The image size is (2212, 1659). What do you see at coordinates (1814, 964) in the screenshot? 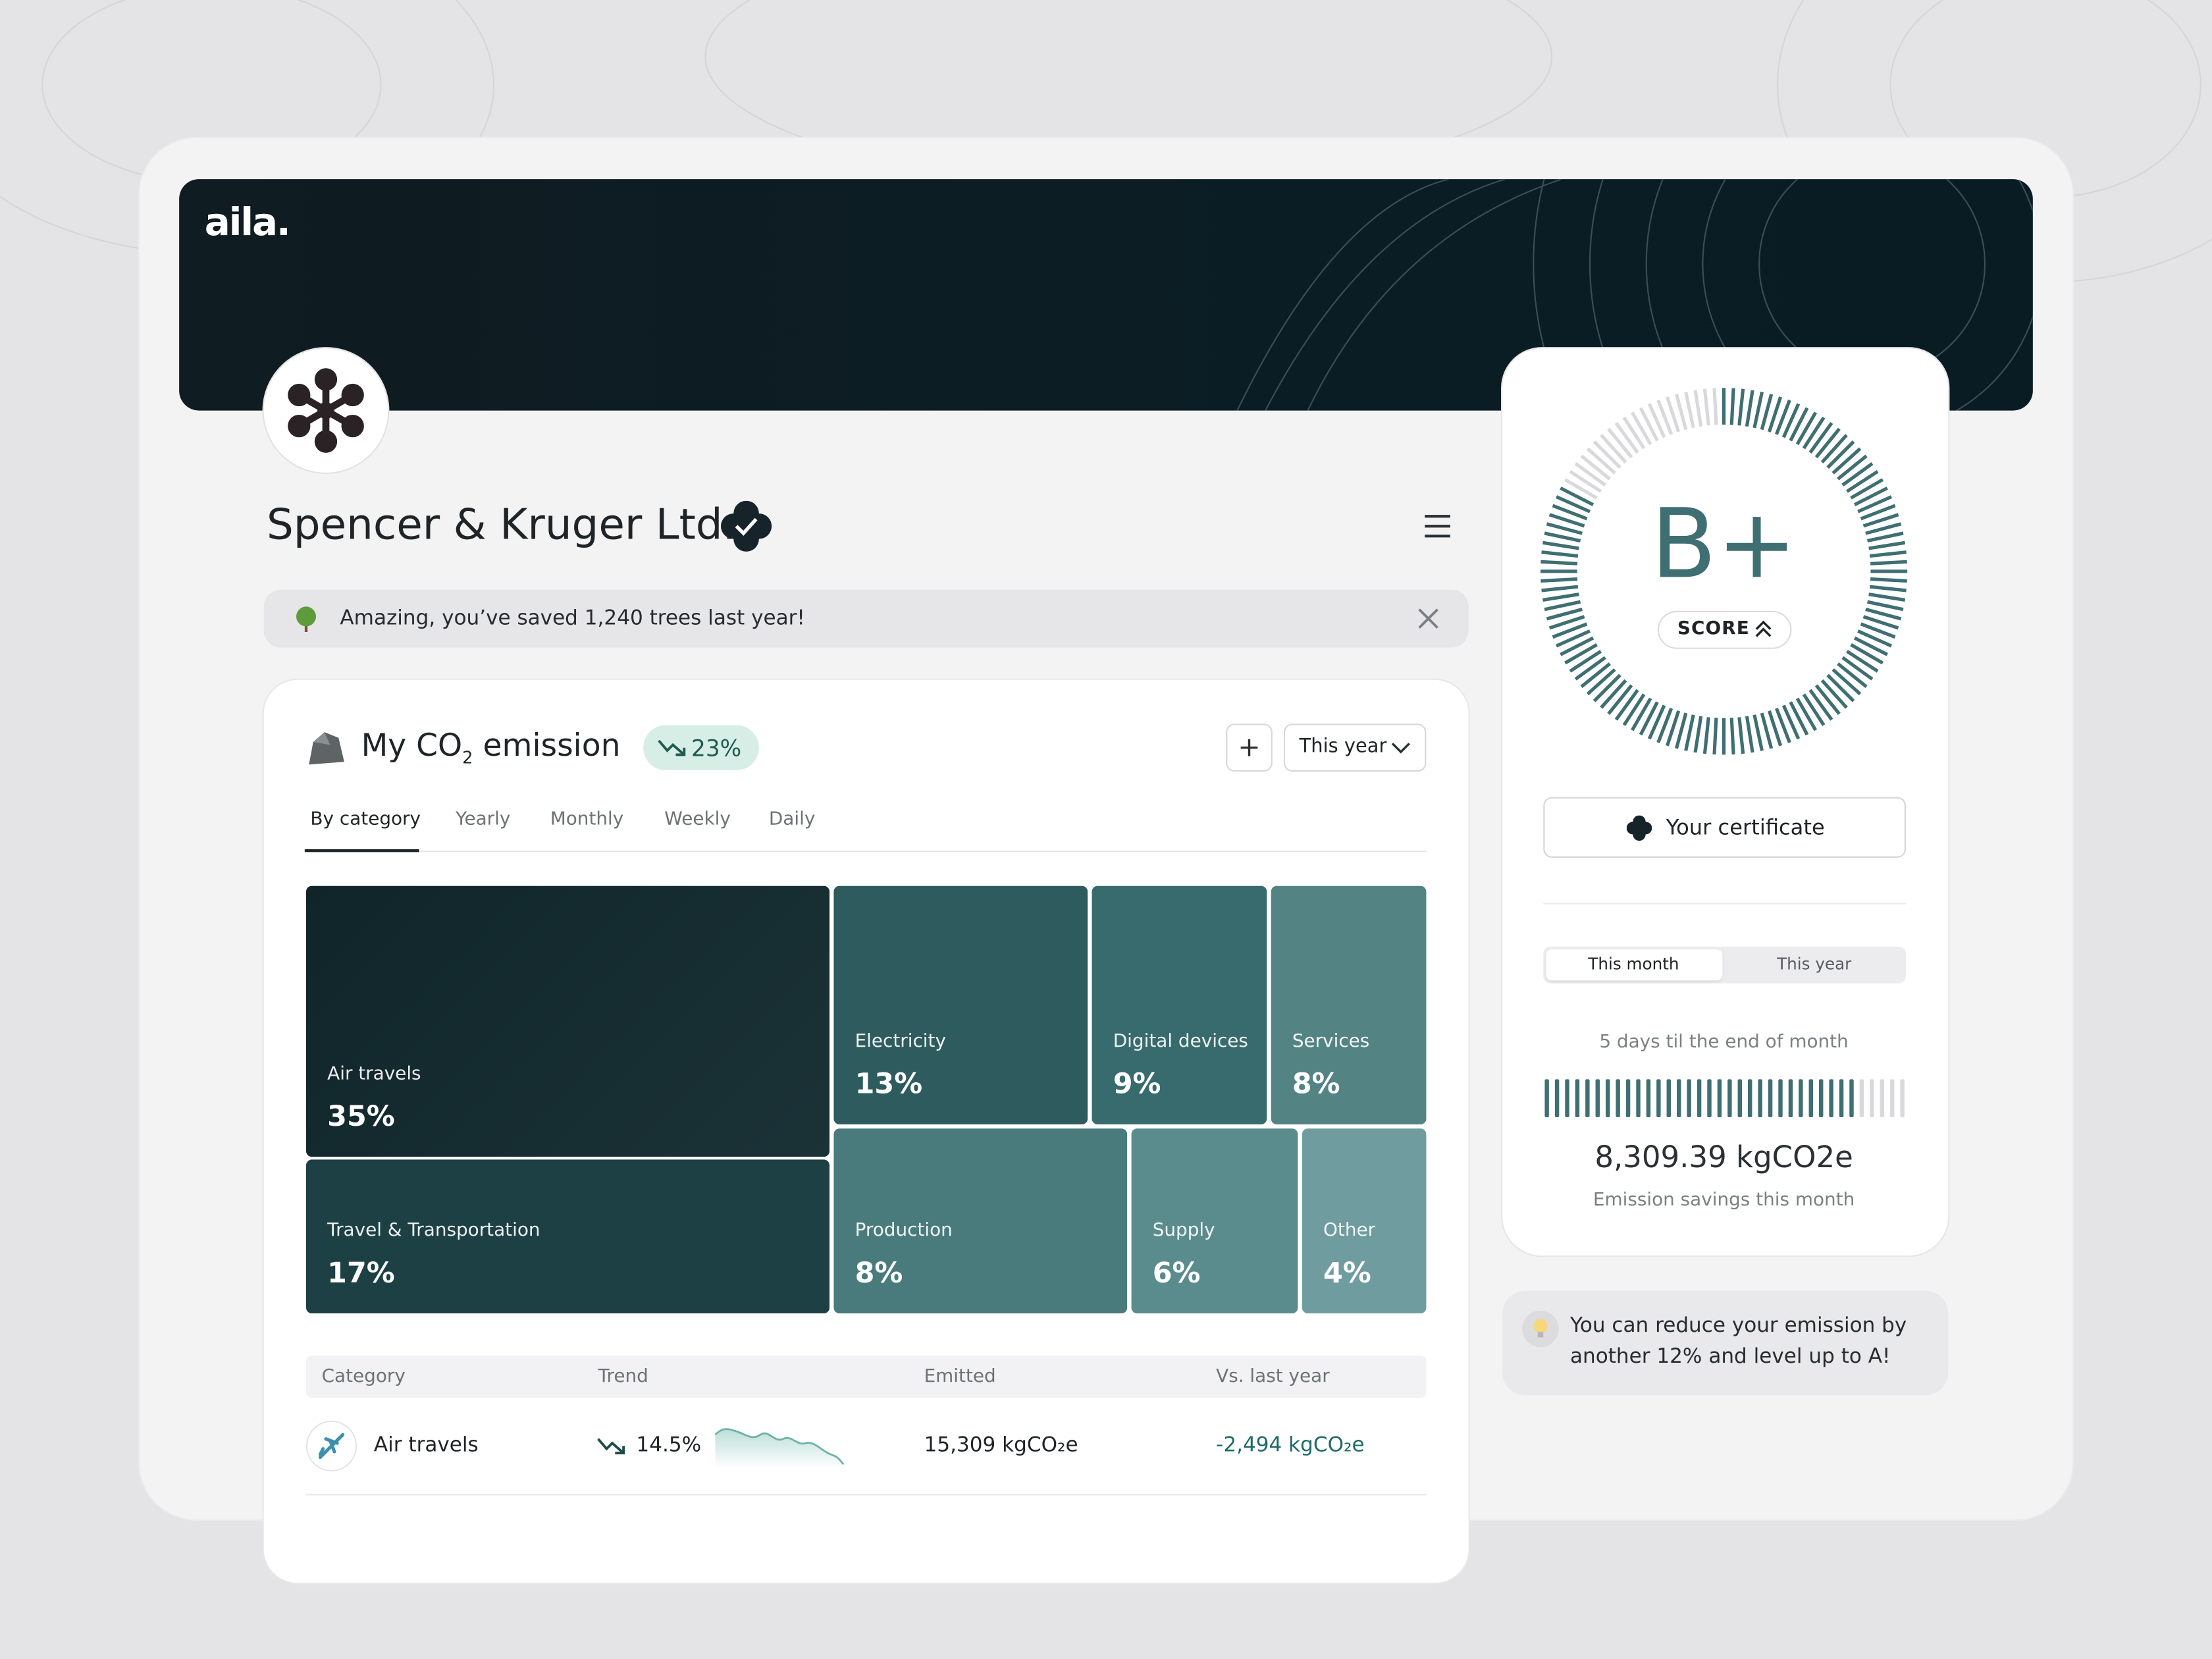
I see `toggle-option: This year` at bounding box center [1814, 964].